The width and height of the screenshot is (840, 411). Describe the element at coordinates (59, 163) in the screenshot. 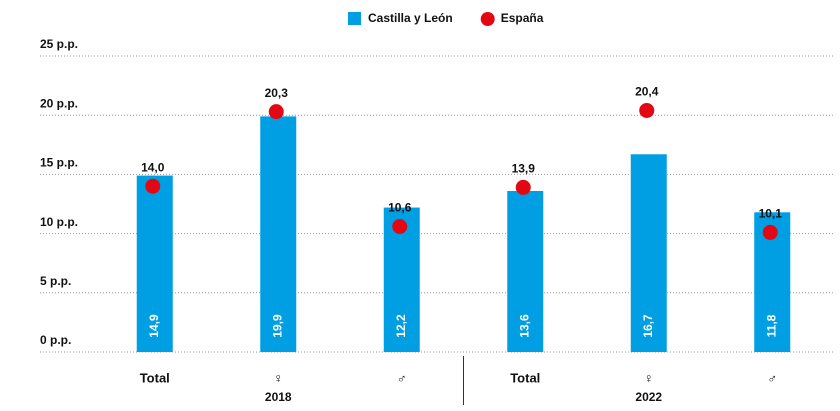

I see `y-tick-label: 15 p.p.` at that location.